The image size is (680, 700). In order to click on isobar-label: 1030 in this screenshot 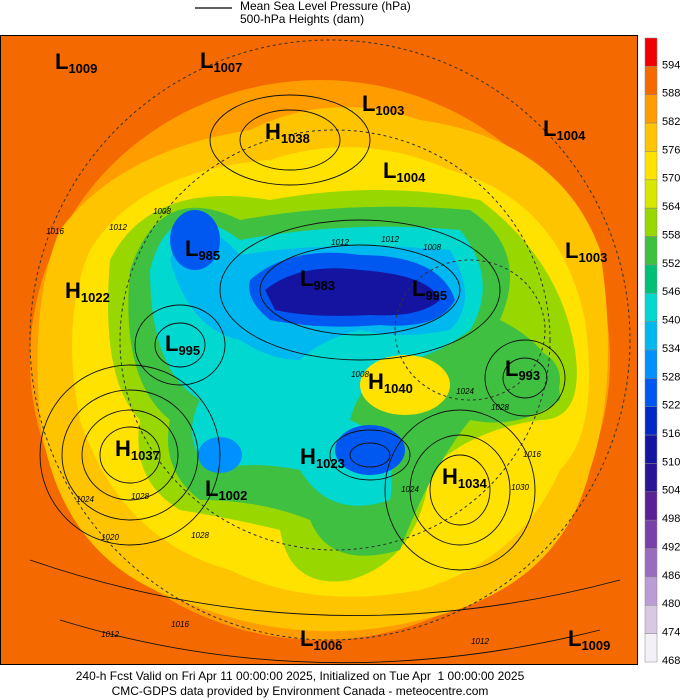, I will do `click(520, 487)`.